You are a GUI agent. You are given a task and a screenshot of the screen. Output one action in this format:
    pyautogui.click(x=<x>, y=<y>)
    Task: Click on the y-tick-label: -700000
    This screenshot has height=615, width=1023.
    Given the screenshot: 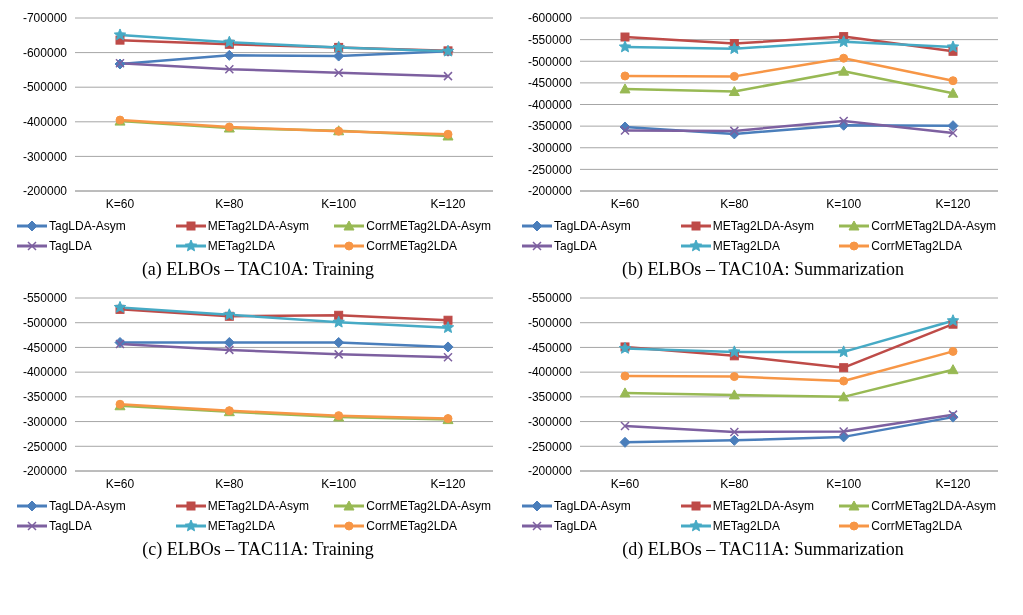 What is the action you would take?
    pyautogui.click(x=45, y=18)
    